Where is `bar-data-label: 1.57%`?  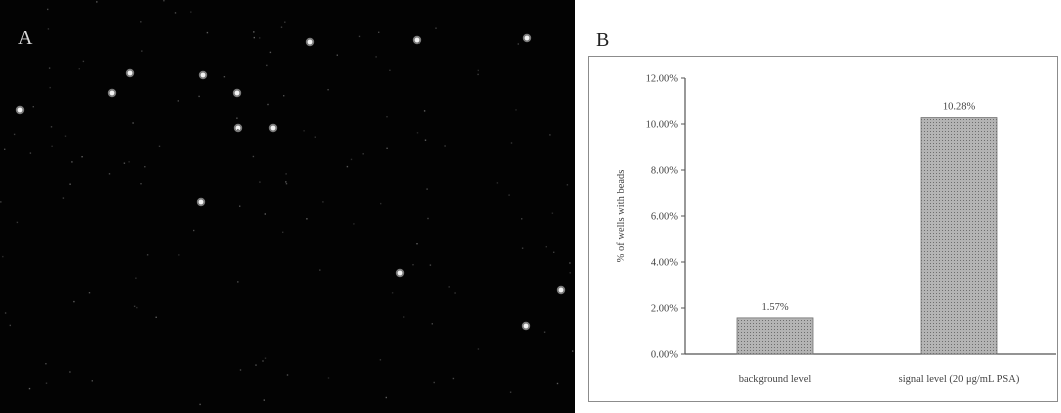 bar-data-label: 1.57% is located at coordinates (774, 307).